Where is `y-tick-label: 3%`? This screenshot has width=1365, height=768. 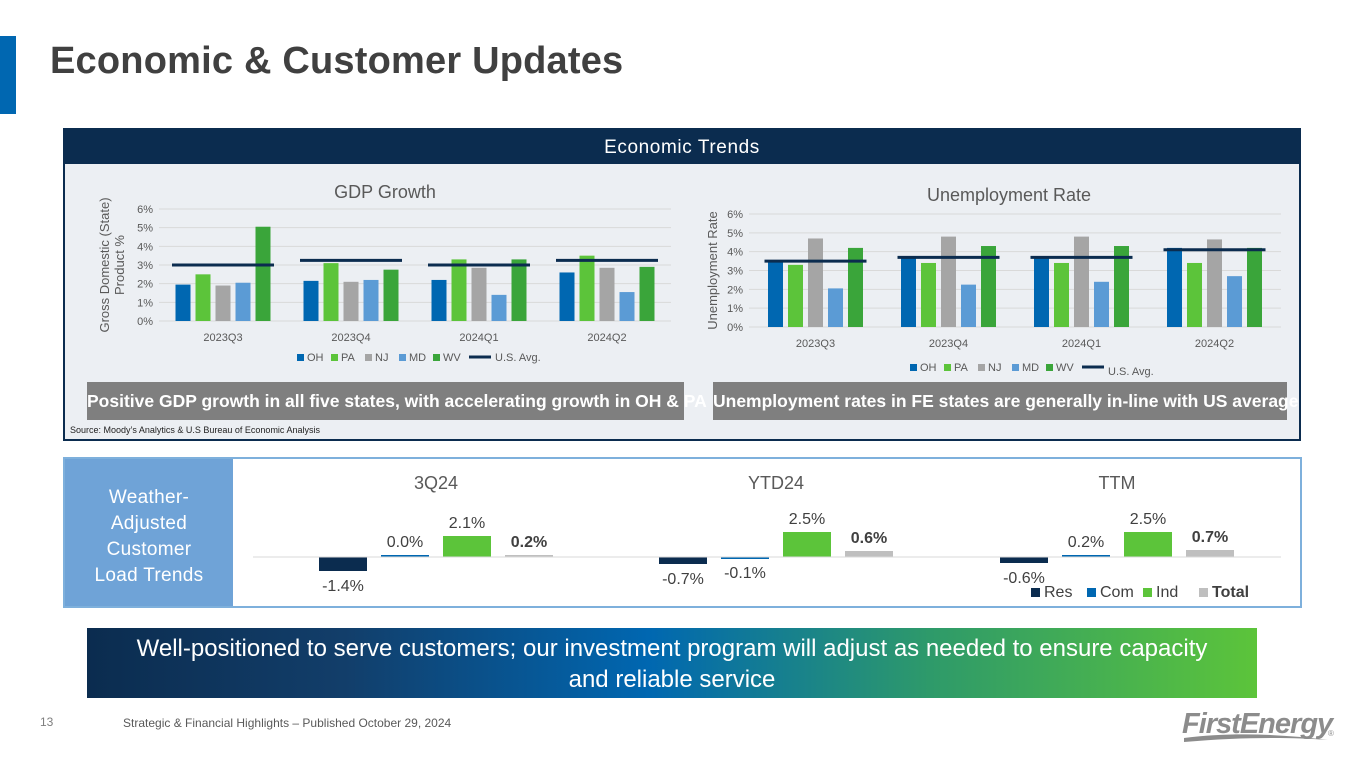
y-tick-label: 3% is located at coordinates (735, 272).